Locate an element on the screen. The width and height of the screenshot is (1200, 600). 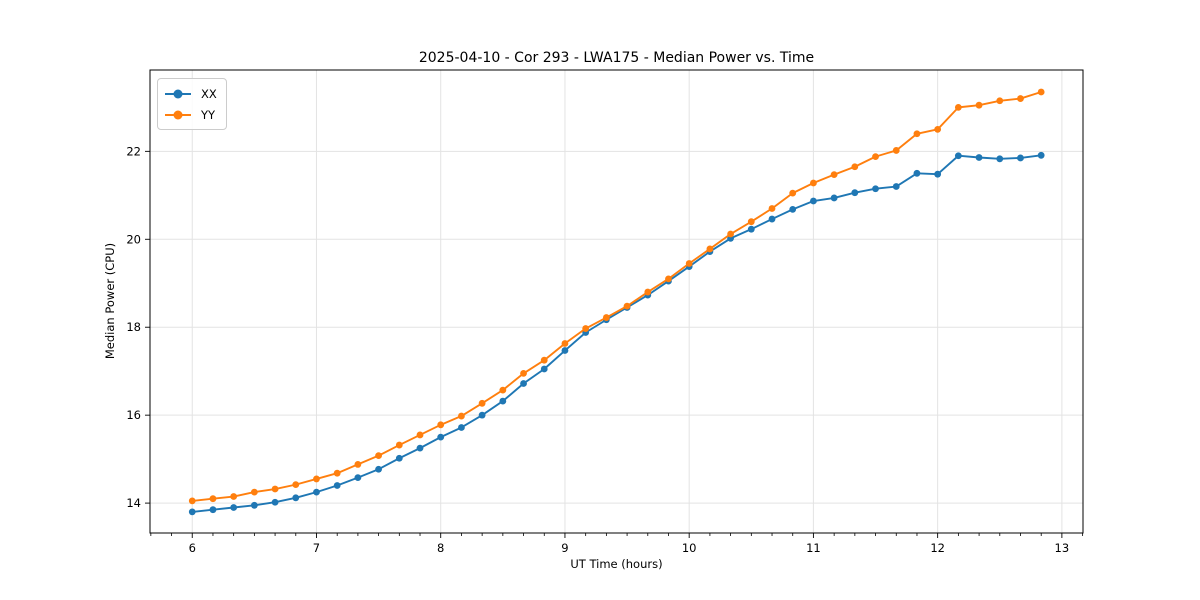
y-tick-label: 18 is located at coordinates (133, 327).